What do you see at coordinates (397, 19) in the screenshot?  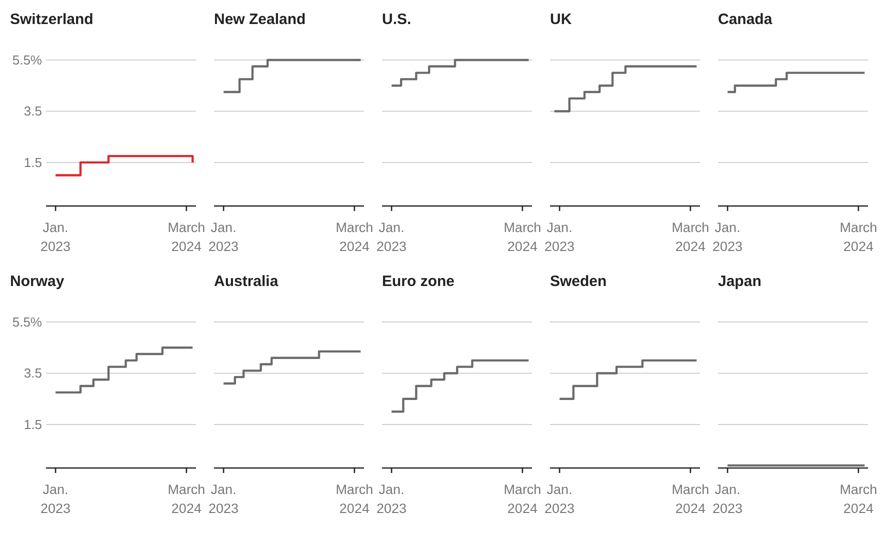 I see `chart-title: U.S.` at bounding box center [397, 19].